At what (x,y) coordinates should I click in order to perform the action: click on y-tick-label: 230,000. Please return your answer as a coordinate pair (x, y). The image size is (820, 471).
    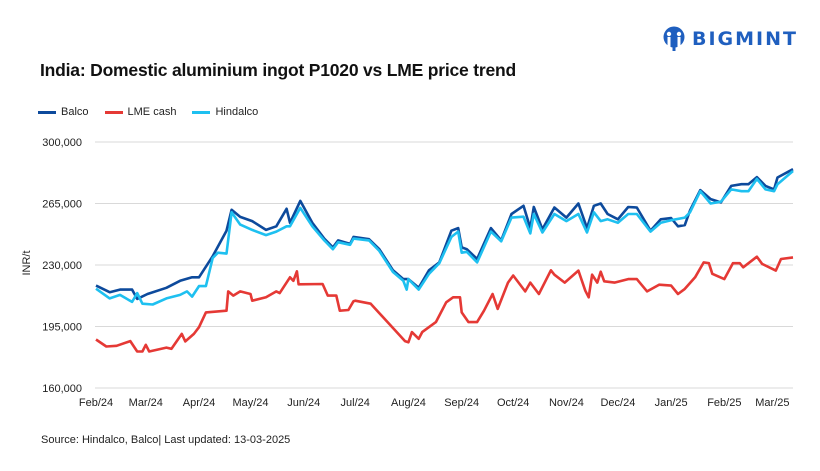
    Looking at the image, I should click on (62, 266).